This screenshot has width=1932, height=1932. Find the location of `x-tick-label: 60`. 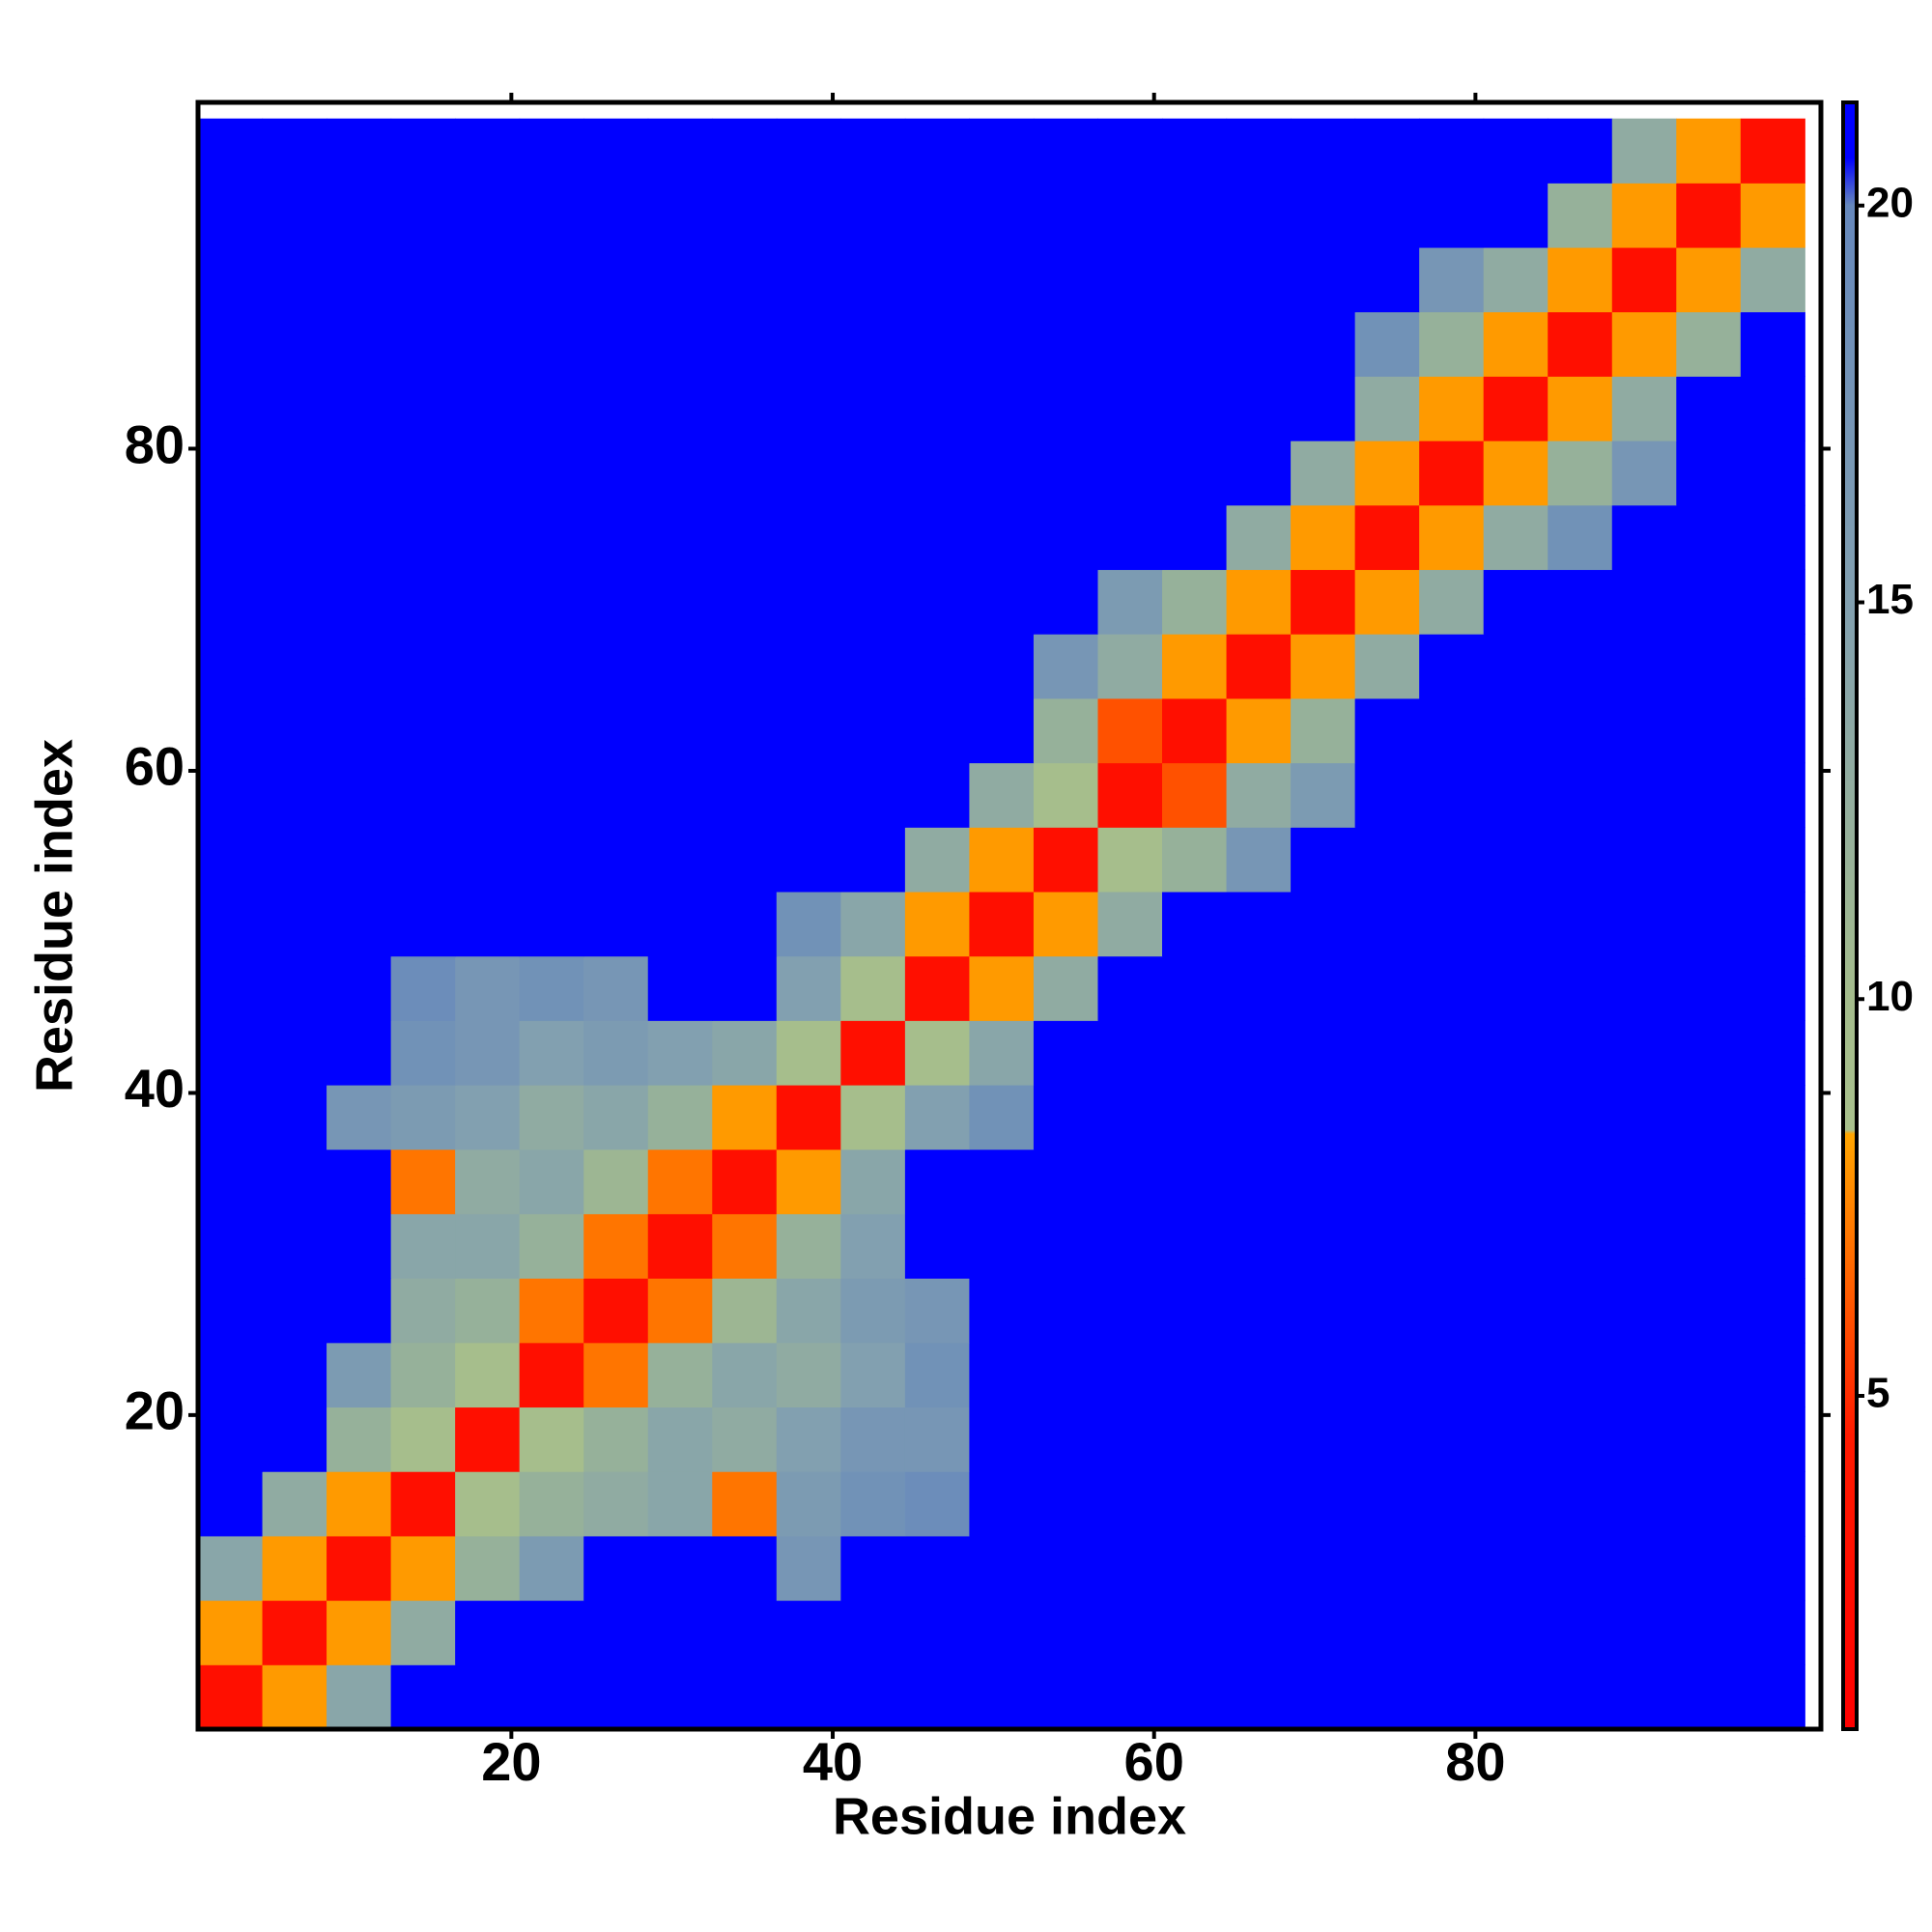

x-tick-label: 60 is located at coordinates (1154, 1761).